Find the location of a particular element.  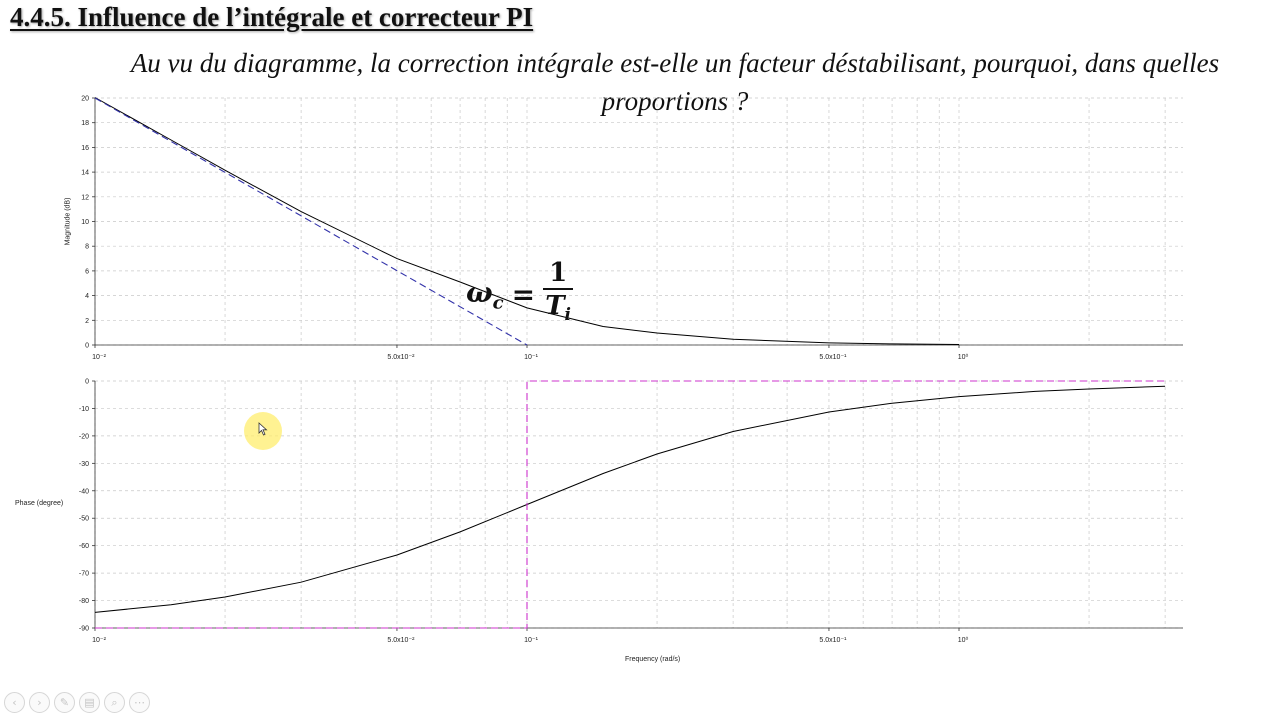

mouse-pointer-icon is located at coordinates (263, 429).